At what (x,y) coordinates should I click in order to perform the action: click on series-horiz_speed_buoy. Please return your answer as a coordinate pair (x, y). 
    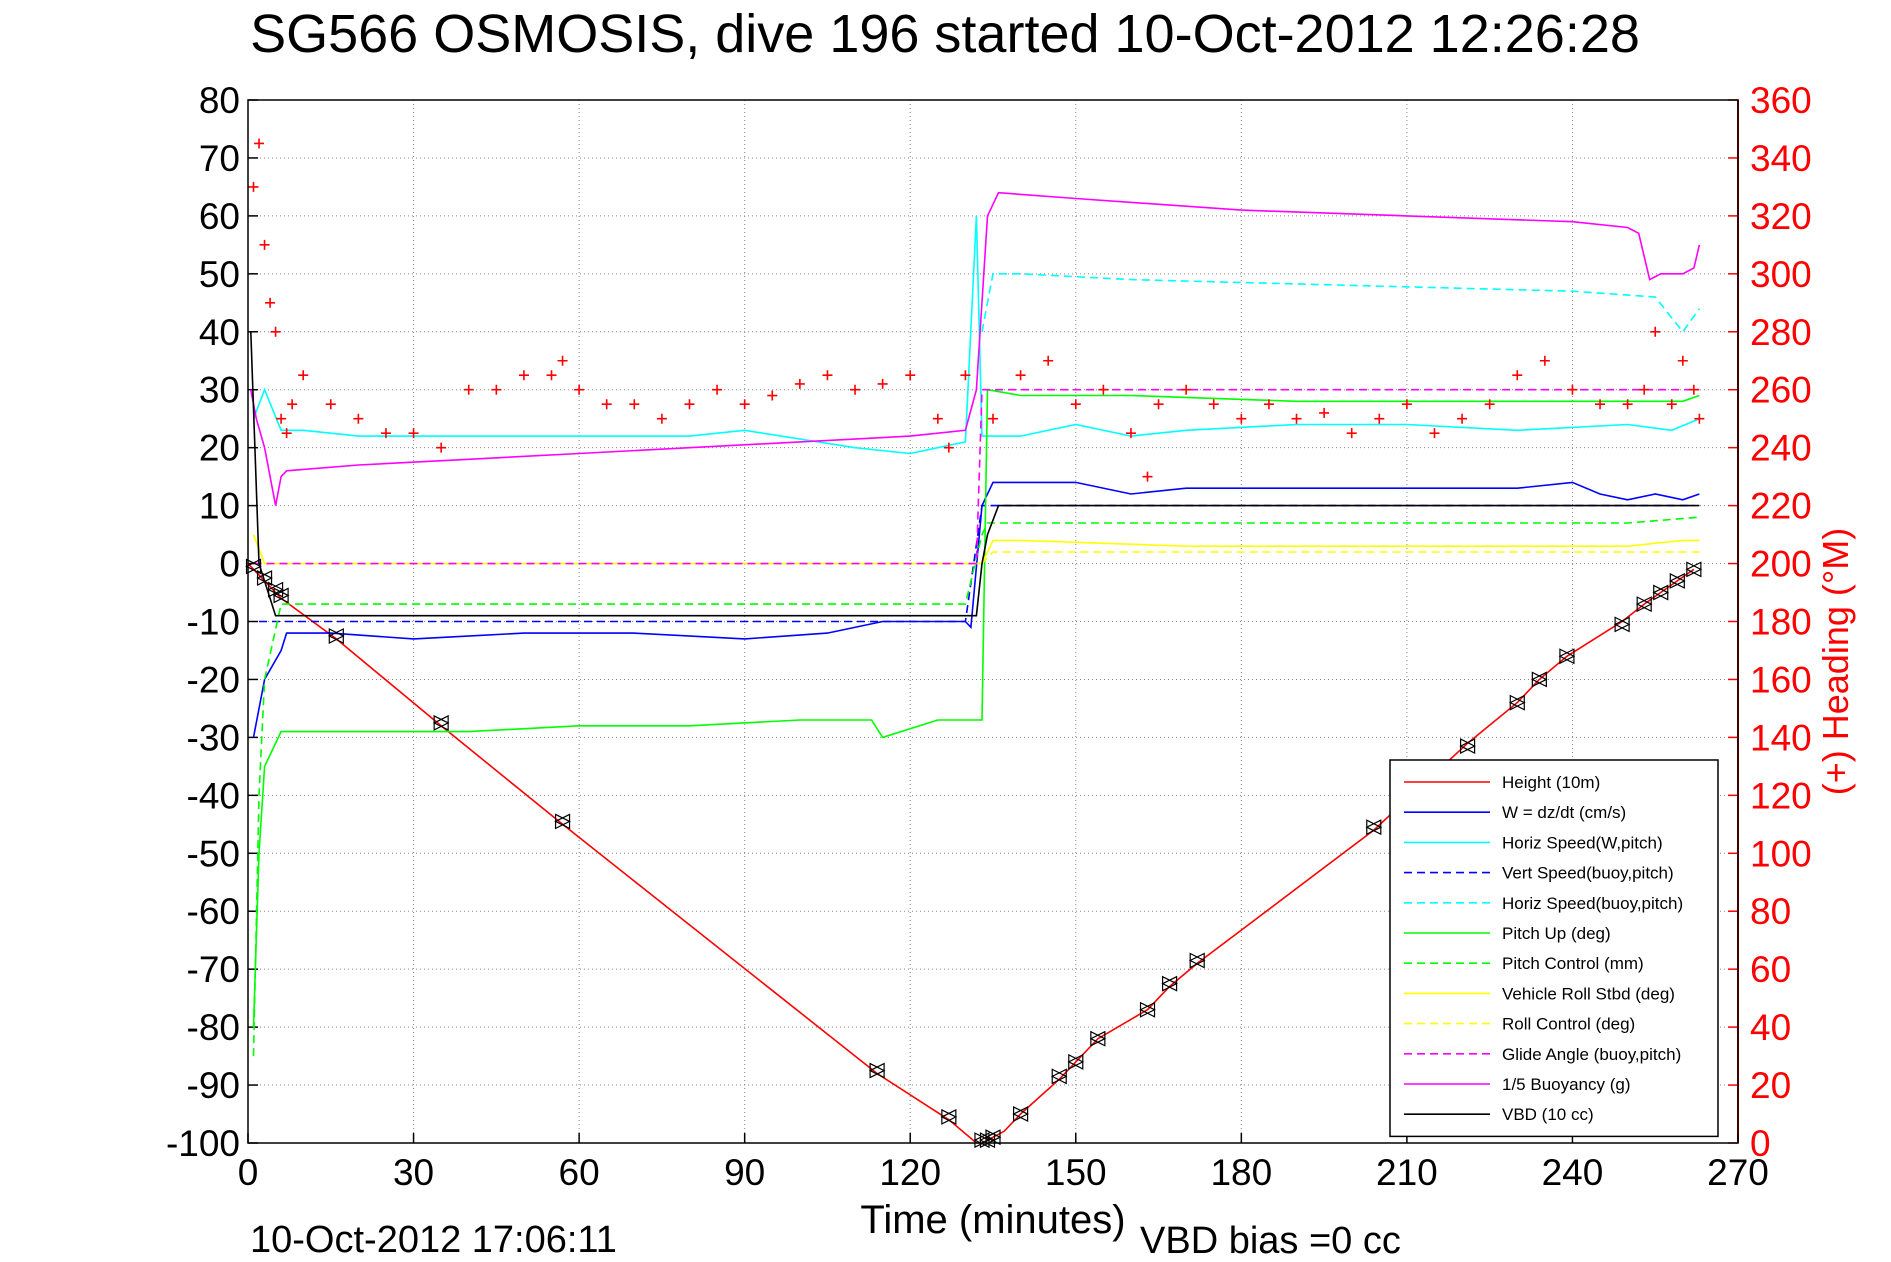
    Looking at the image, I should click on (1341, 303).